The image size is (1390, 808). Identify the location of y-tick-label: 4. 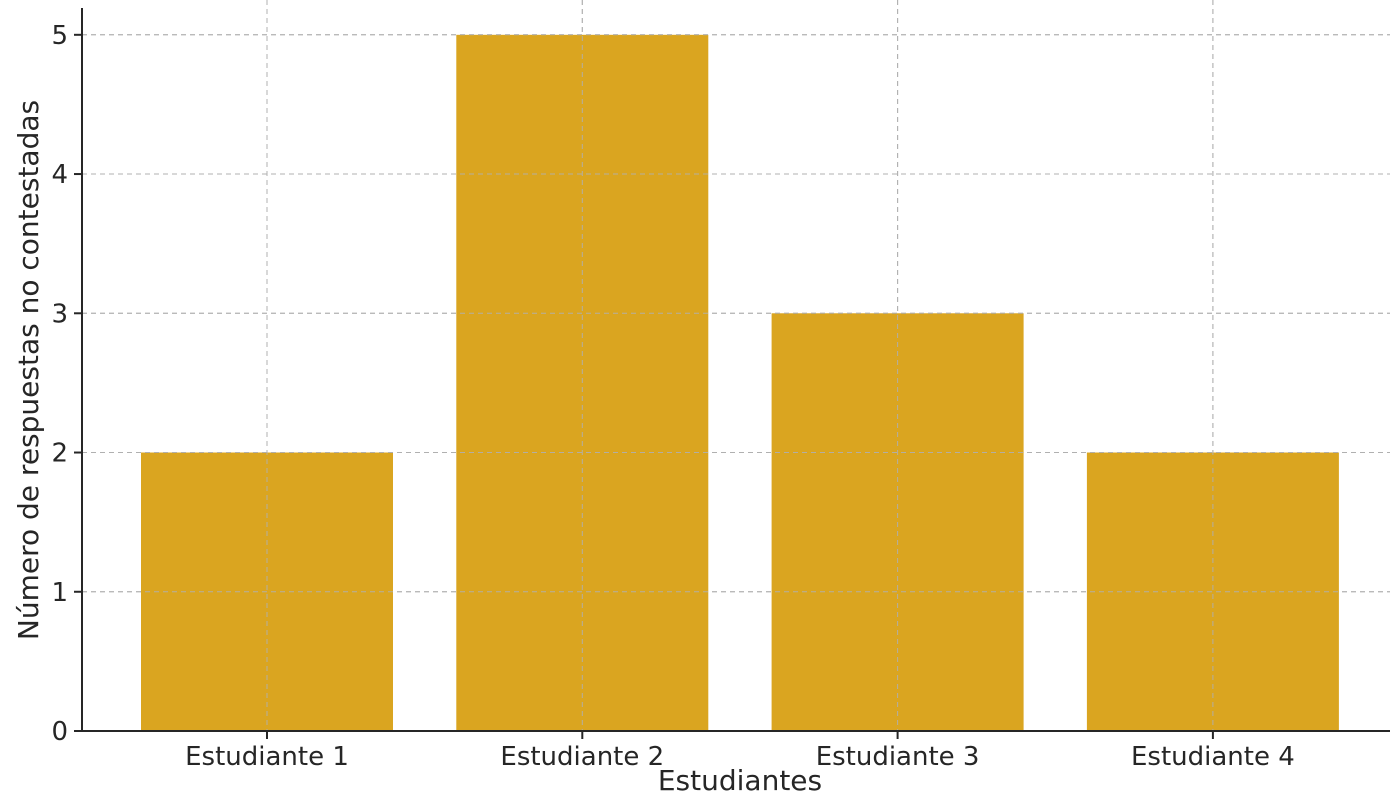
(59, 175).